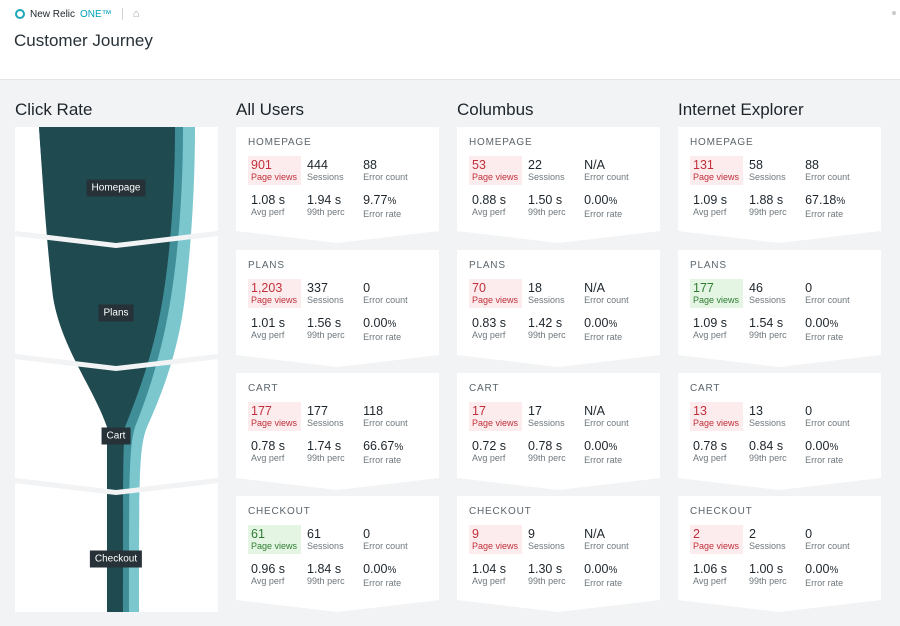 The width and height of the screenshot is (900, 626). Describe the element at coordinates (779, 170) in the screenshot. I see `metric-row-top: 131 Page views 58 Sessions 88 Error count` at that location.